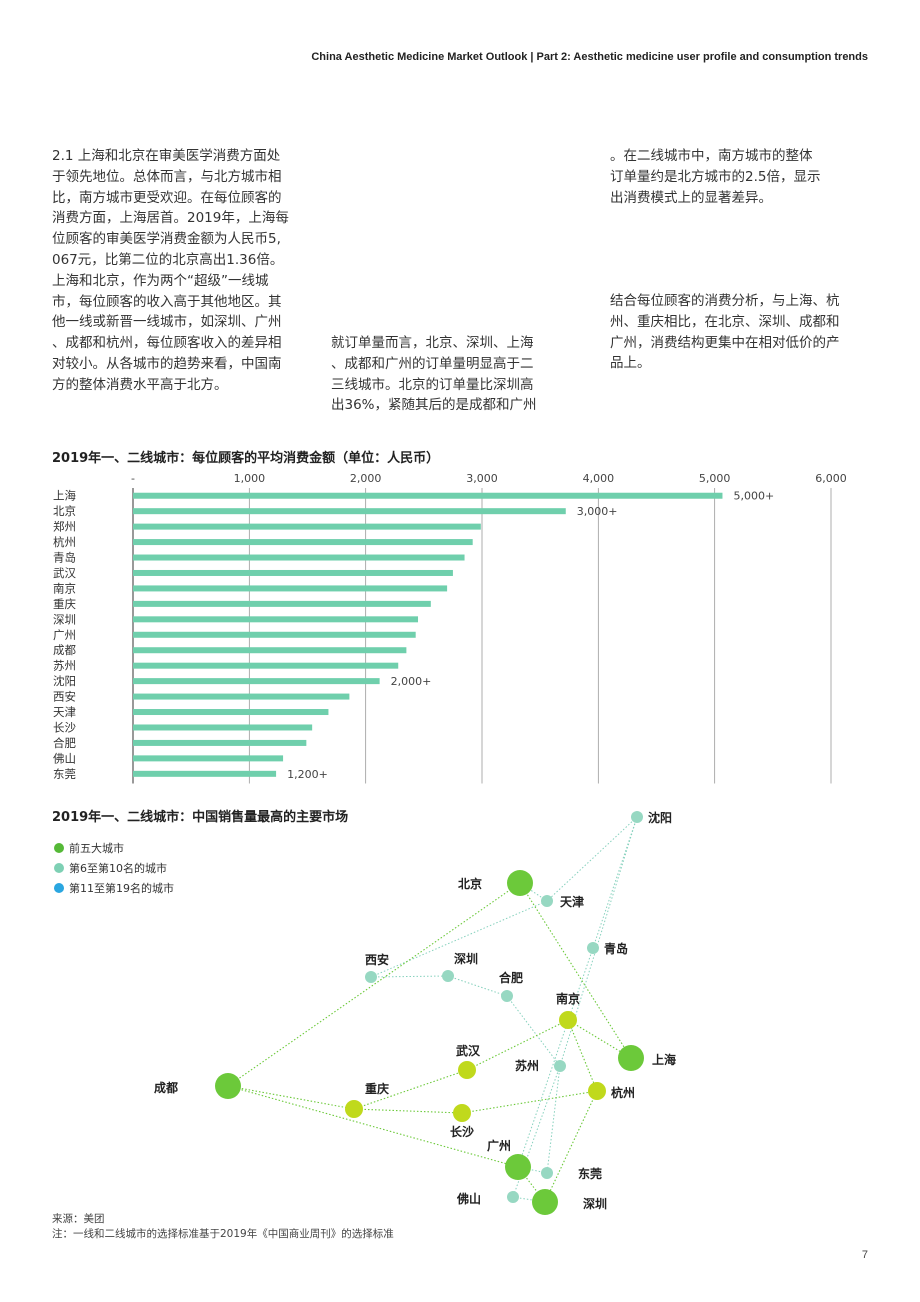  I want to click on x-tick-label: 2,000, so click(366, 478).